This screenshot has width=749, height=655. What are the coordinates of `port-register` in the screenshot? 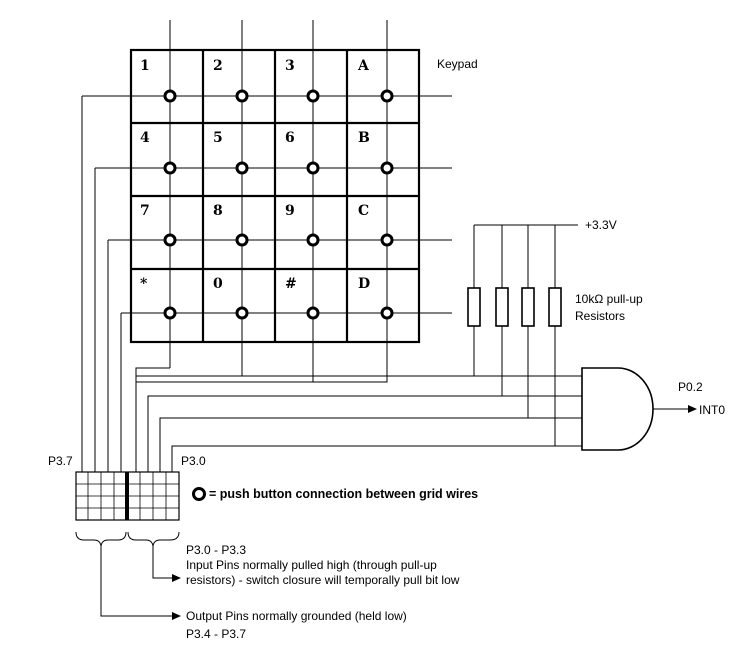 It's located at (127, 496).